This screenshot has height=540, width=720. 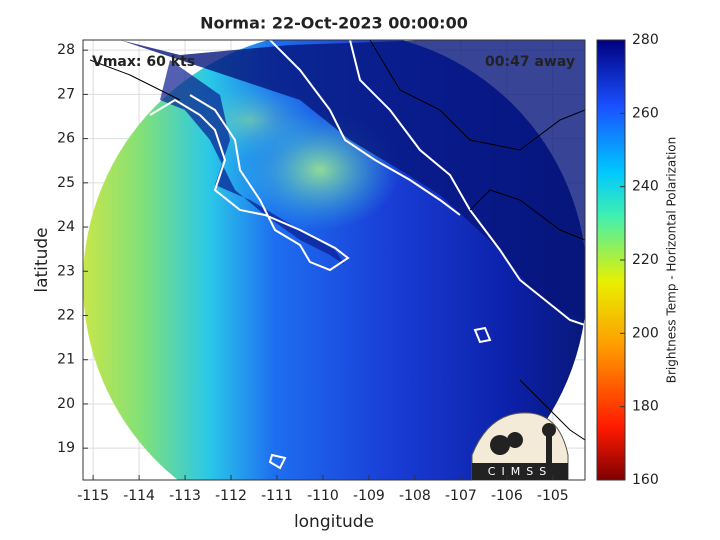 I want to click on x-tick-label: -106, so click(x=507, y=496).